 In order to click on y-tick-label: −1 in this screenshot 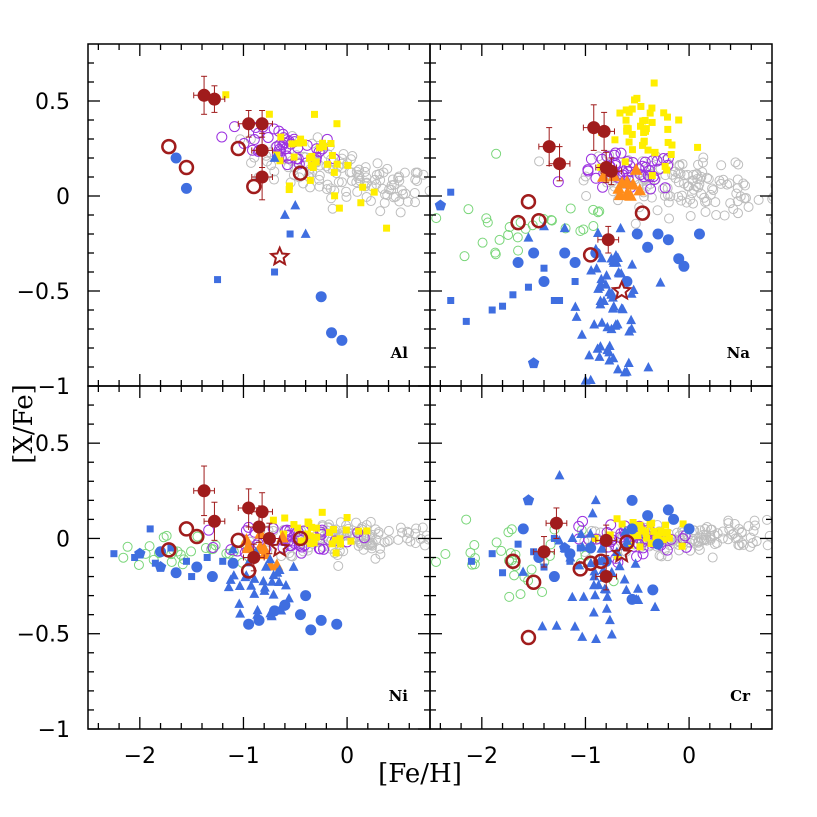, I will do `click(54, 730)`.